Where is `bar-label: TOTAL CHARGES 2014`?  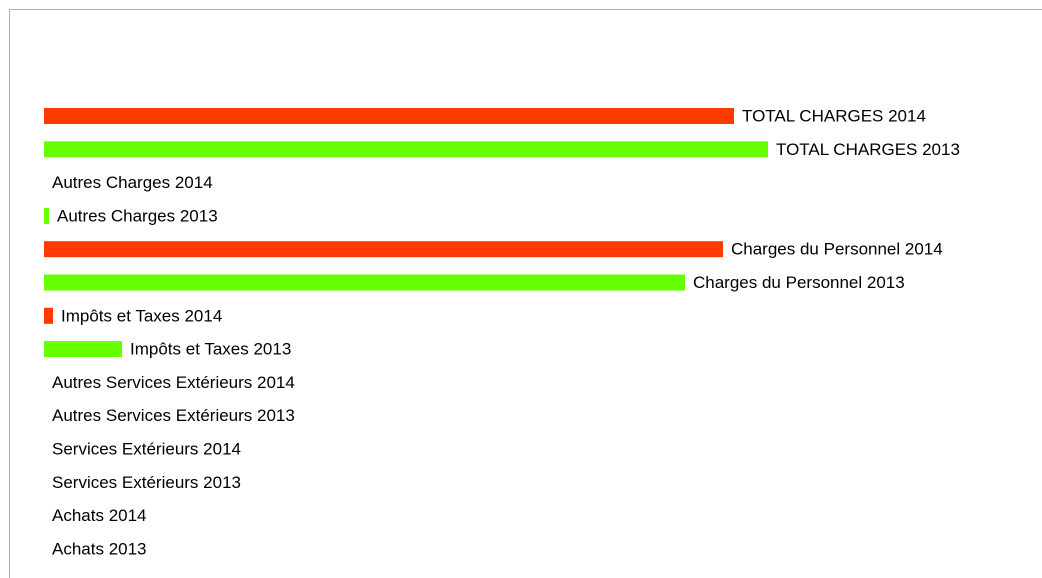 bar-label: TOTAL CHARGES 2014 is located at coordinates (834, 115).